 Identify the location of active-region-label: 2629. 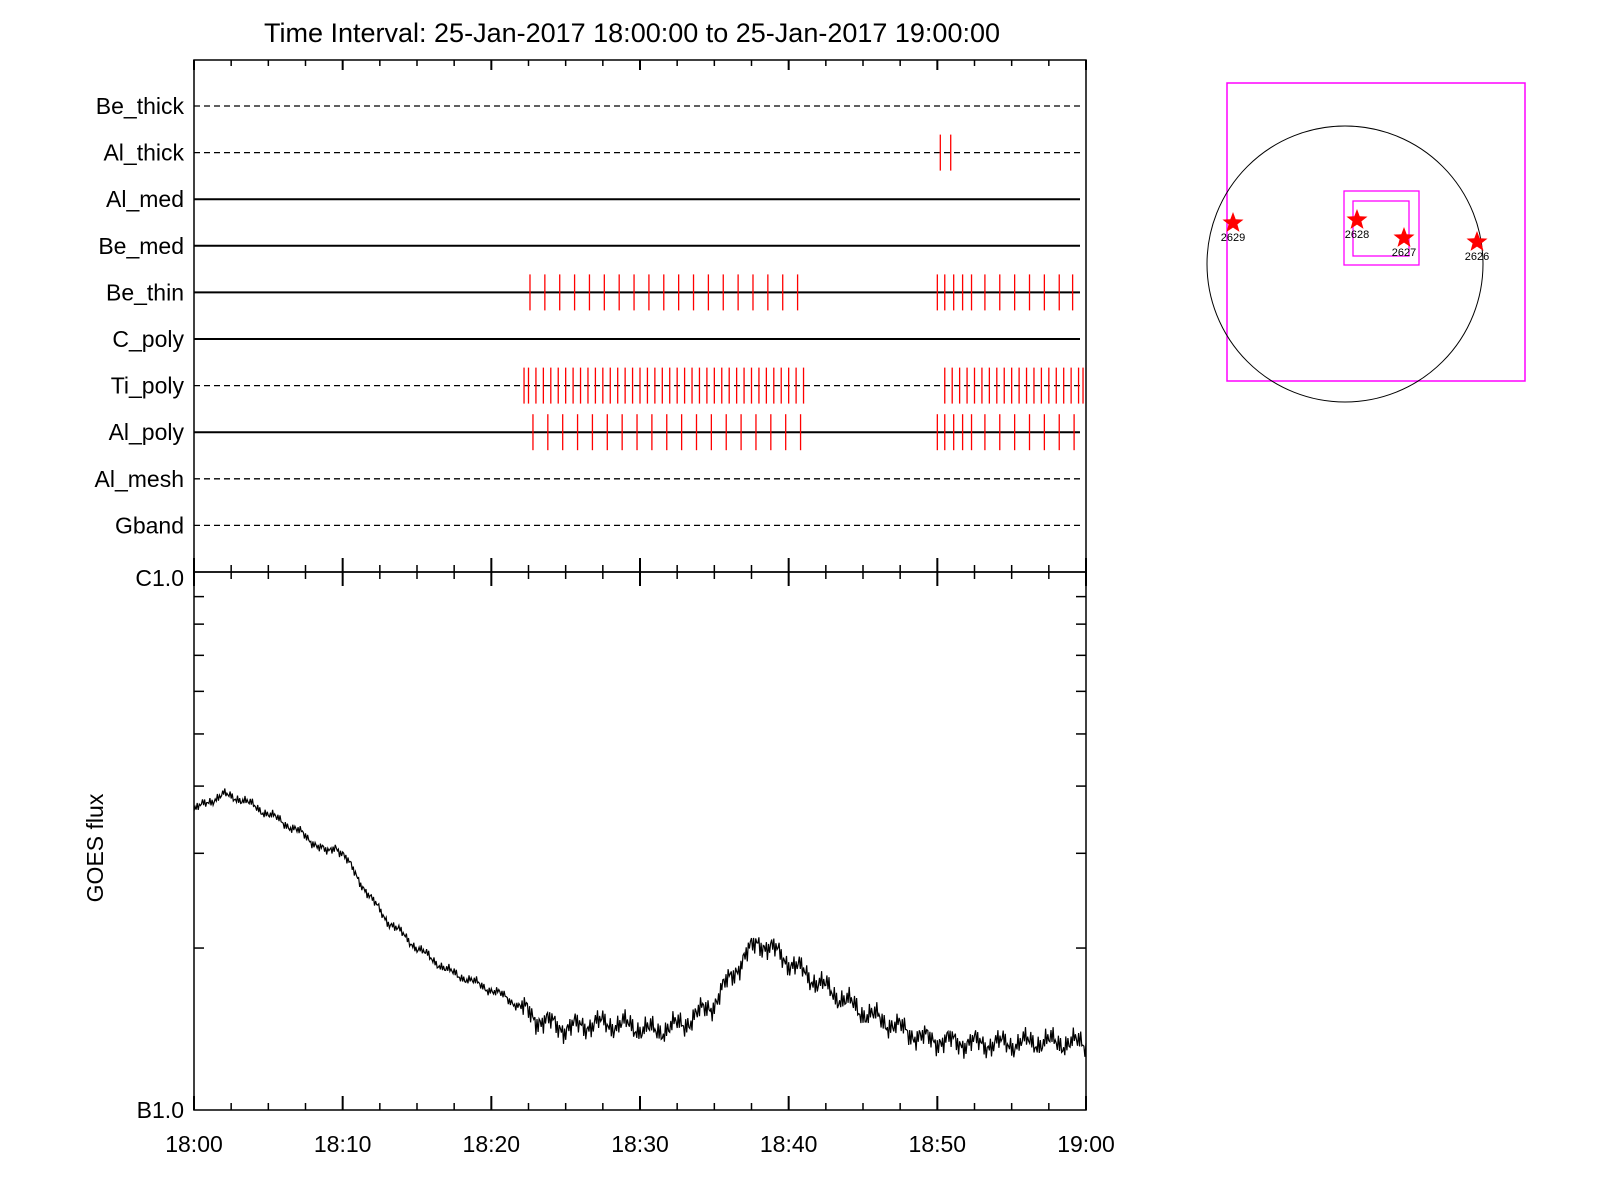
(1233, 238).